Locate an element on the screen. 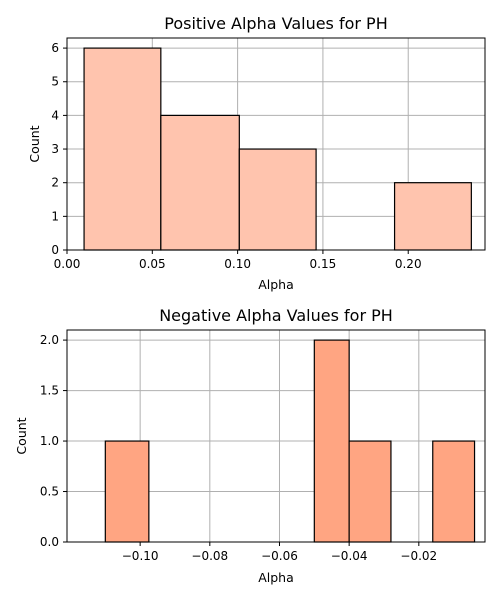 Image resolution: width=500 pixels, height=600 pixels. y-tick-label: 2 is located at coordinates (55, 183).